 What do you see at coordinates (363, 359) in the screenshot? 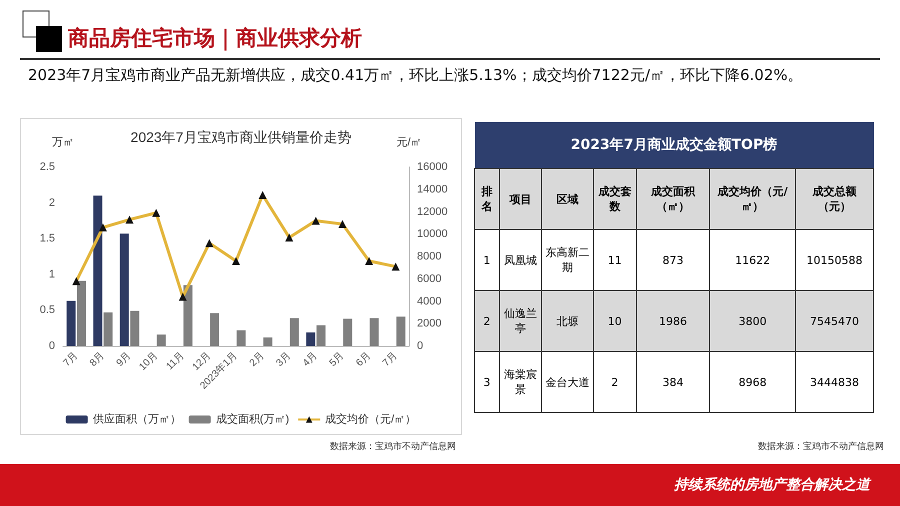
I see `x-tick-label: 6月` at bounding box center [363, 359].